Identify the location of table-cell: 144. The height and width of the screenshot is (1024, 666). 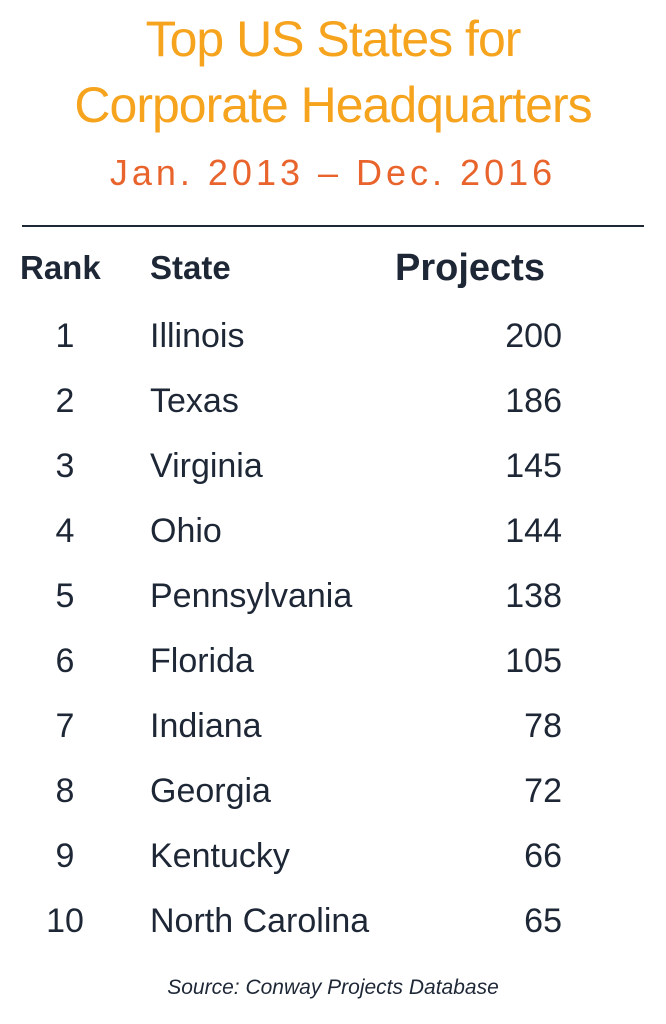
(533, 531).